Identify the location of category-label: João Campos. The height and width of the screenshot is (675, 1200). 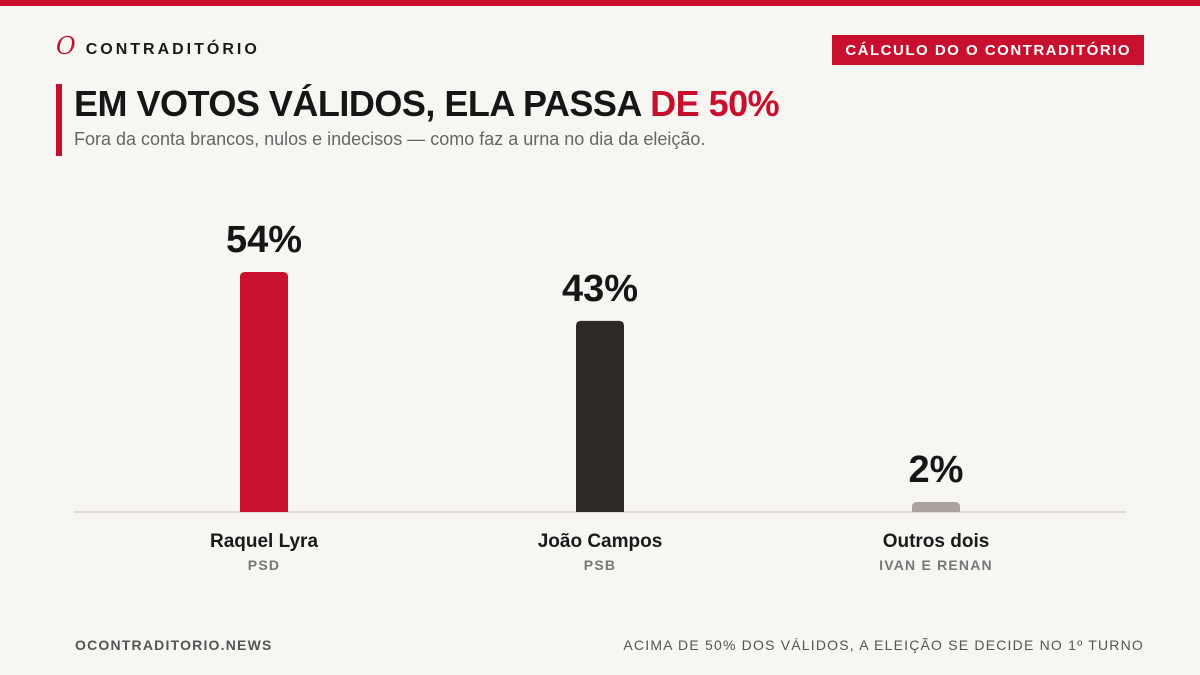
(600, 541).